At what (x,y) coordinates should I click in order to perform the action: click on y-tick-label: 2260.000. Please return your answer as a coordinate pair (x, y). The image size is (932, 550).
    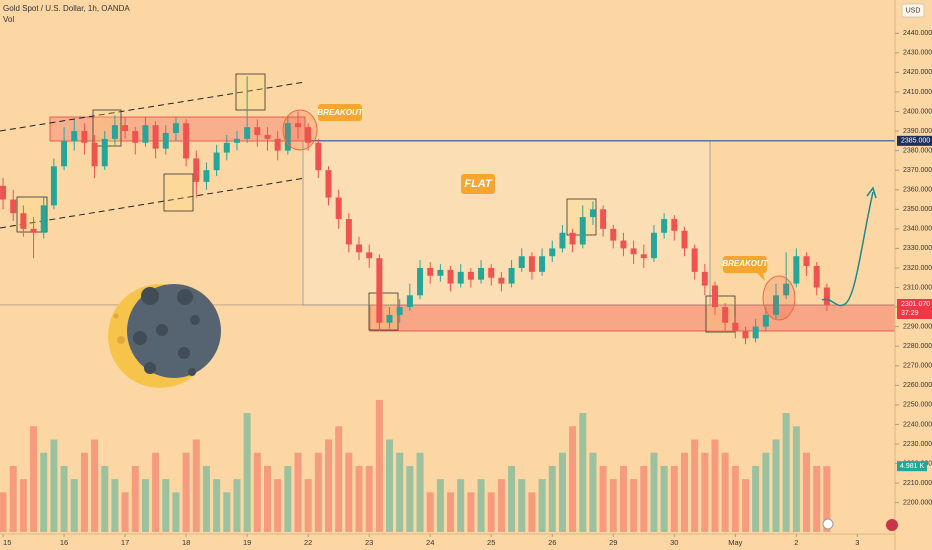
    Looking at the image, I should click on (917, 385).